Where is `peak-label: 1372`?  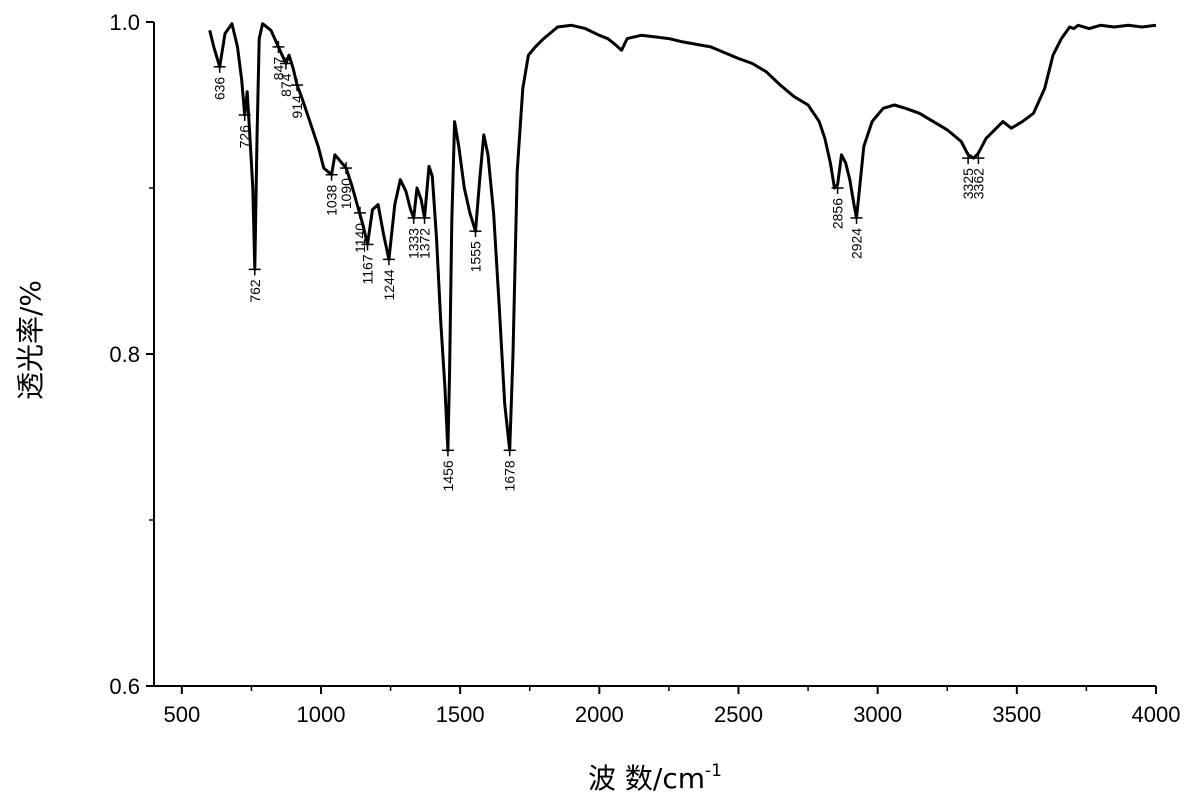 peak-label: 1372 is located at coordinates (425, 243).